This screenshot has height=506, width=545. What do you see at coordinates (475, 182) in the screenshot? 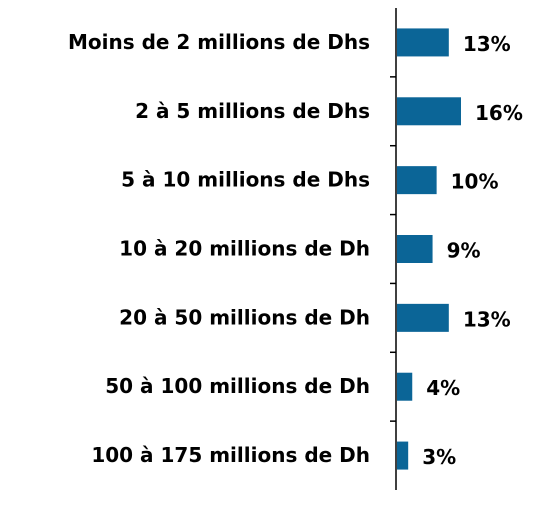
I see `value-label: 10%` at bounding box center [475, 182].